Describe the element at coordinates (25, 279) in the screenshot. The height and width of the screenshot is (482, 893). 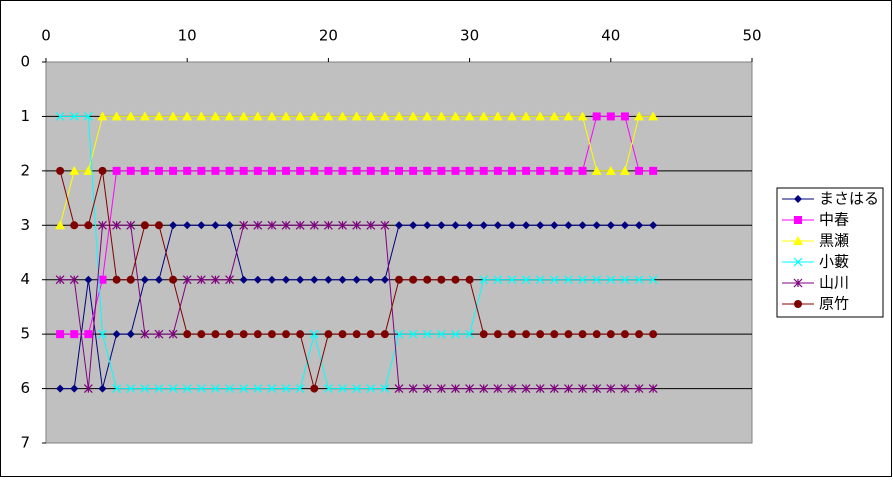
I see `y-tick-label: 4` at that location.